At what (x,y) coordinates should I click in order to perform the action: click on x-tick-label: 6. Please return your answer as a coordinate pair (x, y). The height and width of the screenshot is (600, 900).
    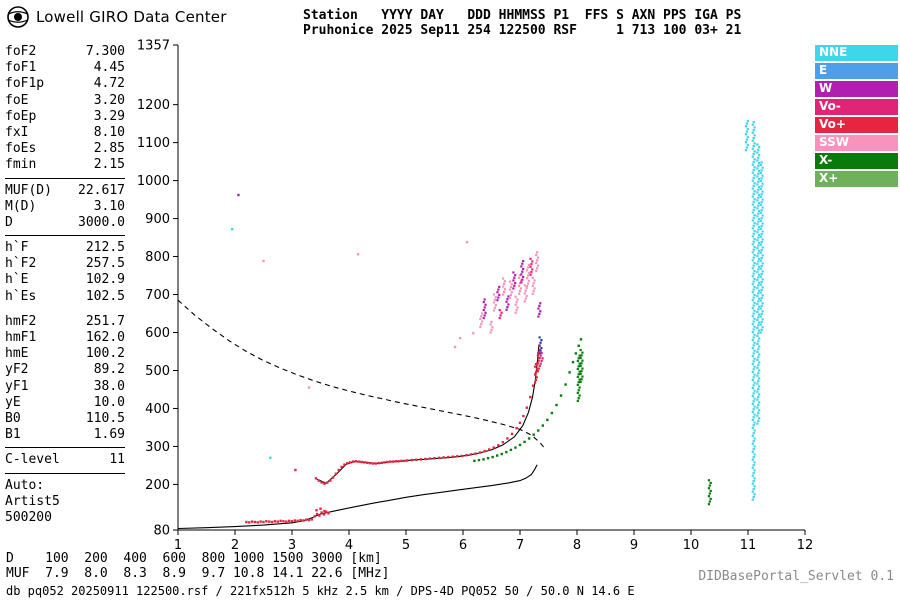
    Looking at the image, I should click on (463, 545).